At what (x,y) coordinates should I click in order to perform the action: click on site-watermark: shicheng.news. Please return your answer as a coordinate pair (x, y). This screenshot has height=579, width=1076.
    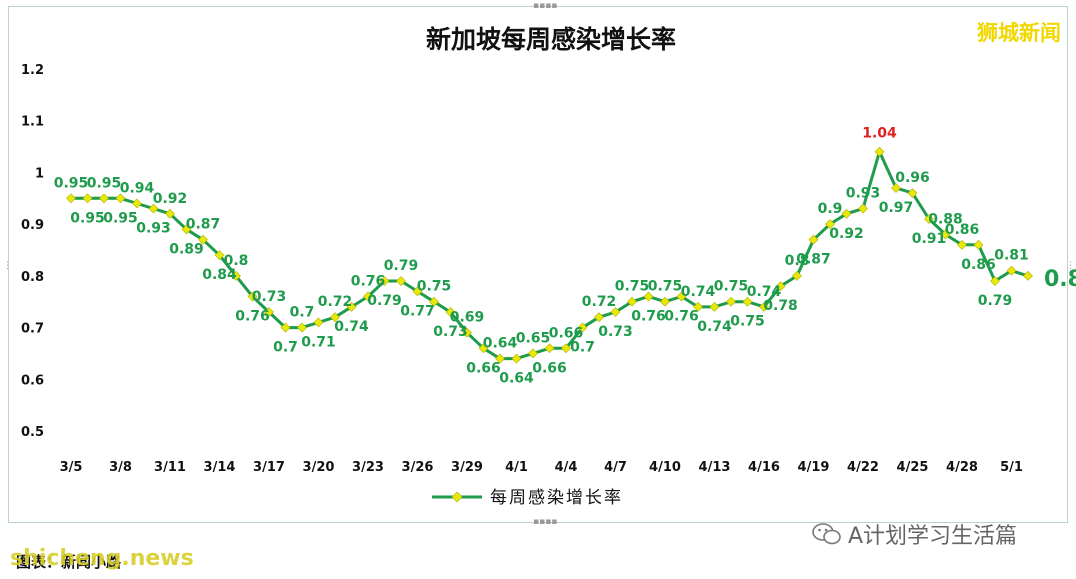
    Looking at the image, I should click on (102, 558).